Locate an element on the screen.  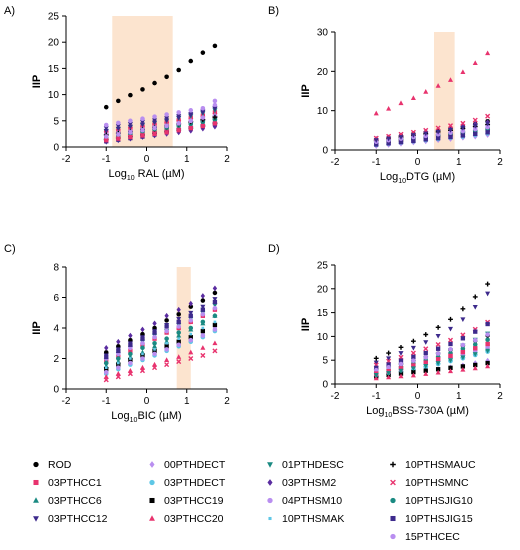
legend-label: 03PTHDECT is located at coordinates (195, 483).